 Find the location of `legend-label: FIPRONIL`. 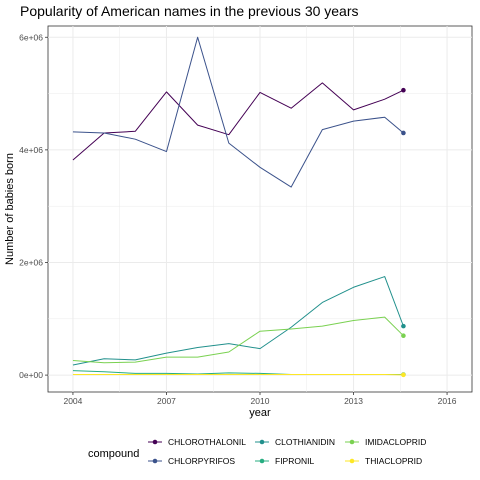

legend-label: FIPRONIL is located at coordinates (294, 461).